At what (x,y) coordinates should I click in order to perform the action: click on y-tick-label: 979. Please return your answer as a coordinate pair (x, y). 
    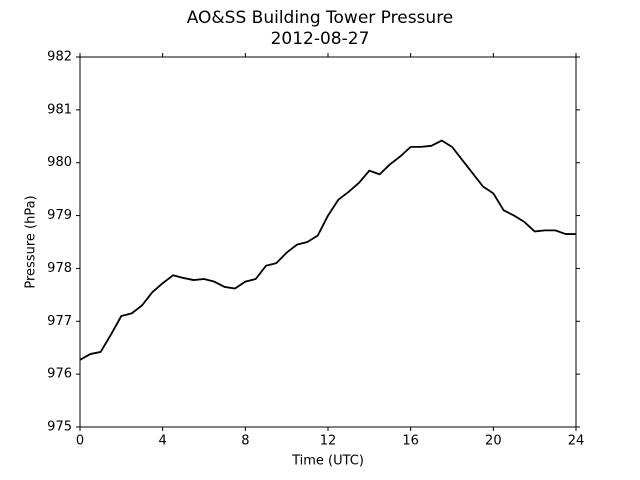
    Looking at the image, I should click on (59, 215).